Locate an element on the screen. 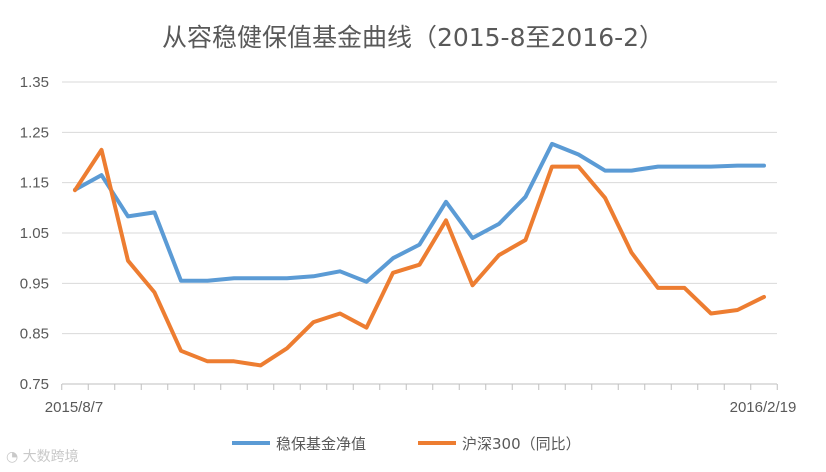 The height and width of the screenshot is (472, 826). y-tick-label: 1.05 is located at coordinates (34, 233).